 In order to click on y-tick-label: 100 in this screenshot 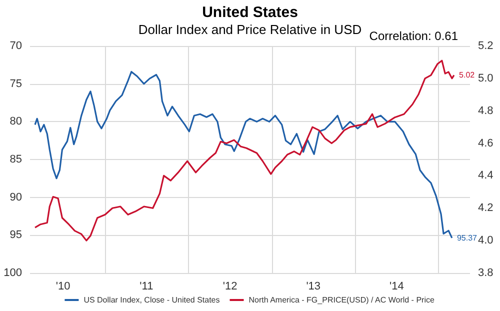, I will do `click(13, 273)`.